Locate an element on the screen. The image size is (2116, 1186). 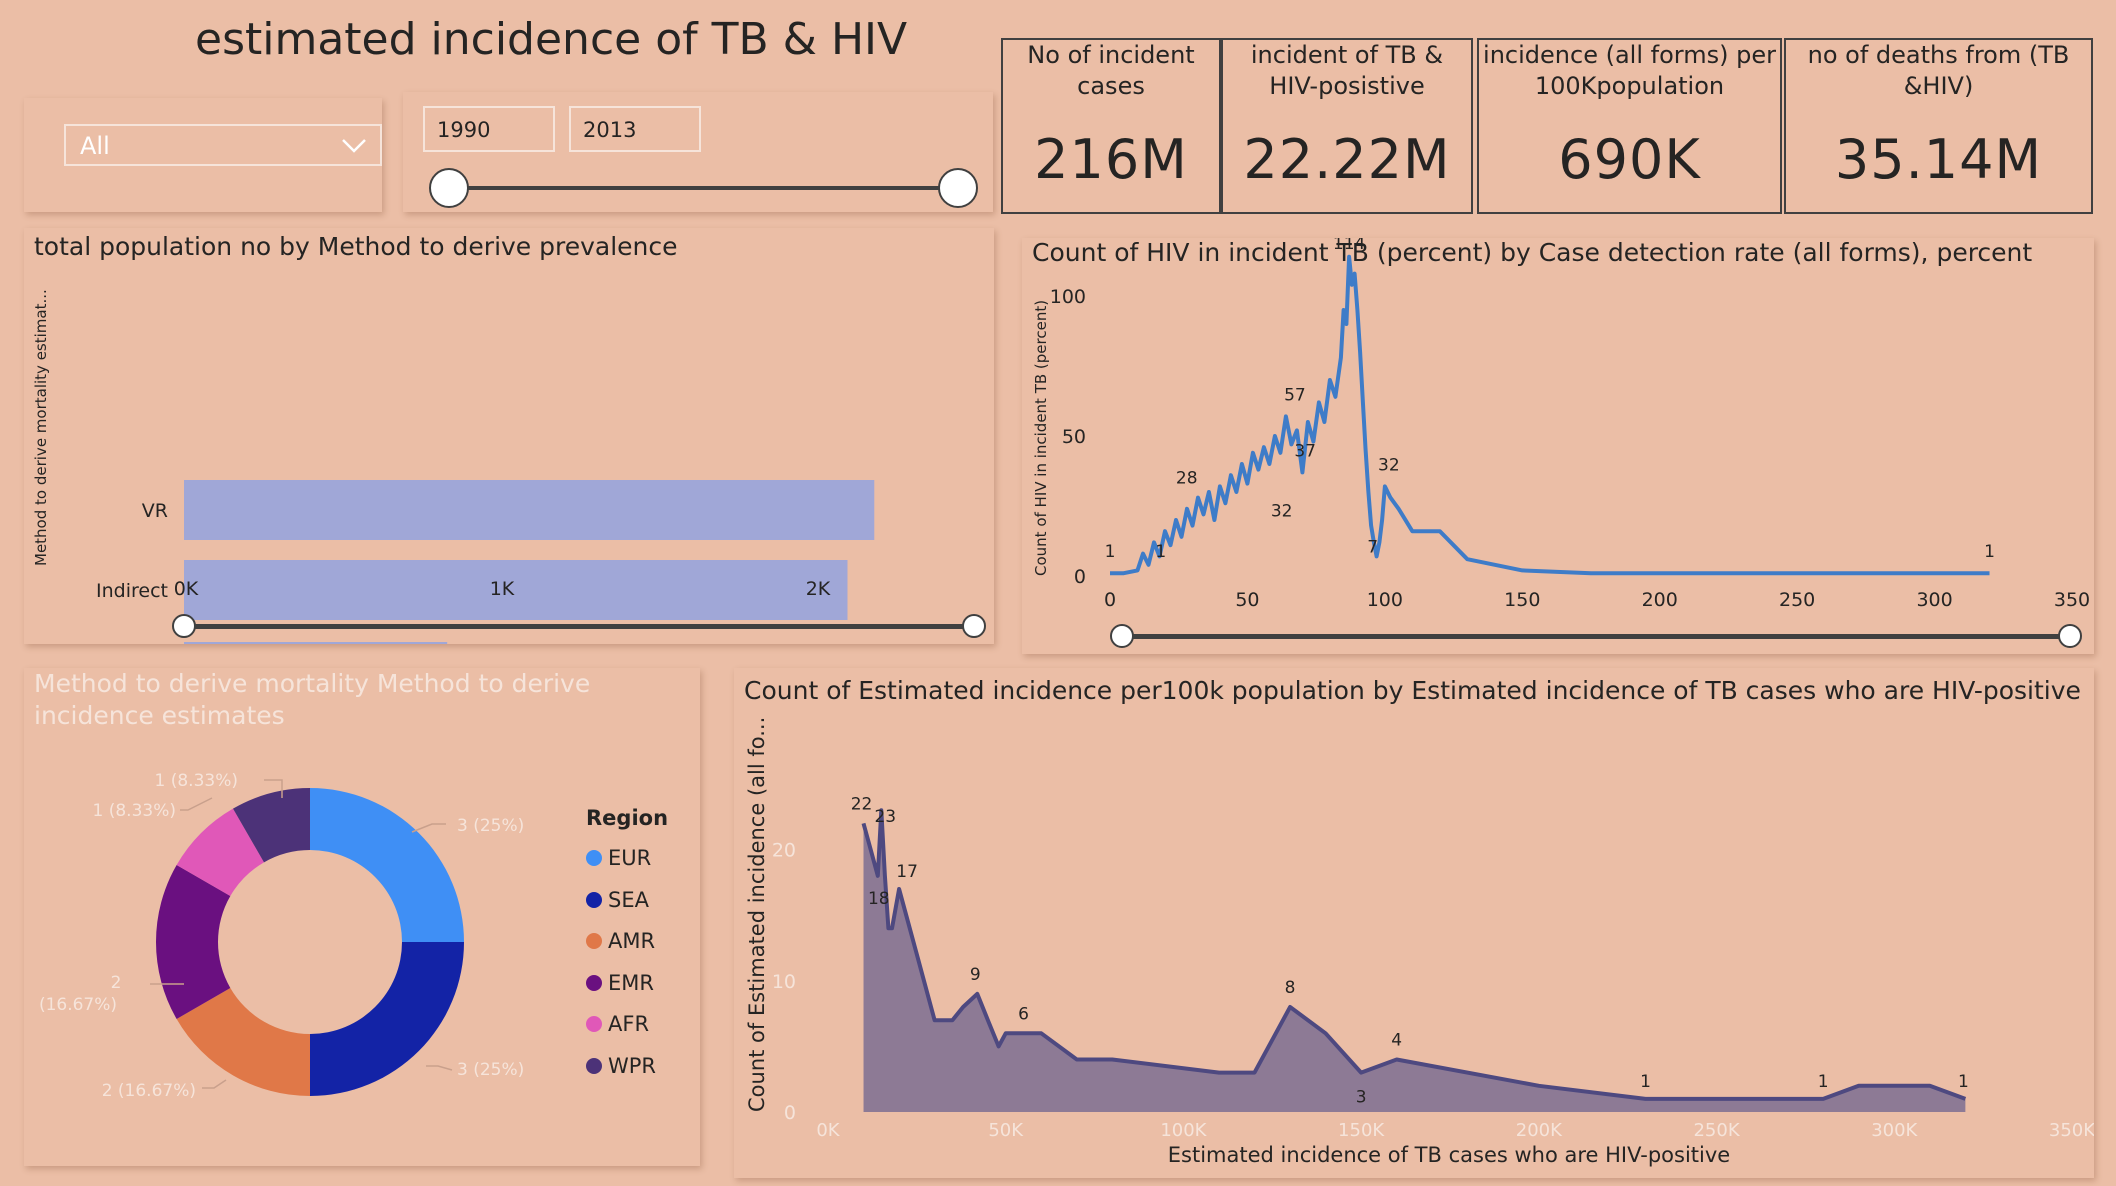
line-chart-ylabel: Count of HIV in incident TB (percent) is located at coordinates (1041, 438).